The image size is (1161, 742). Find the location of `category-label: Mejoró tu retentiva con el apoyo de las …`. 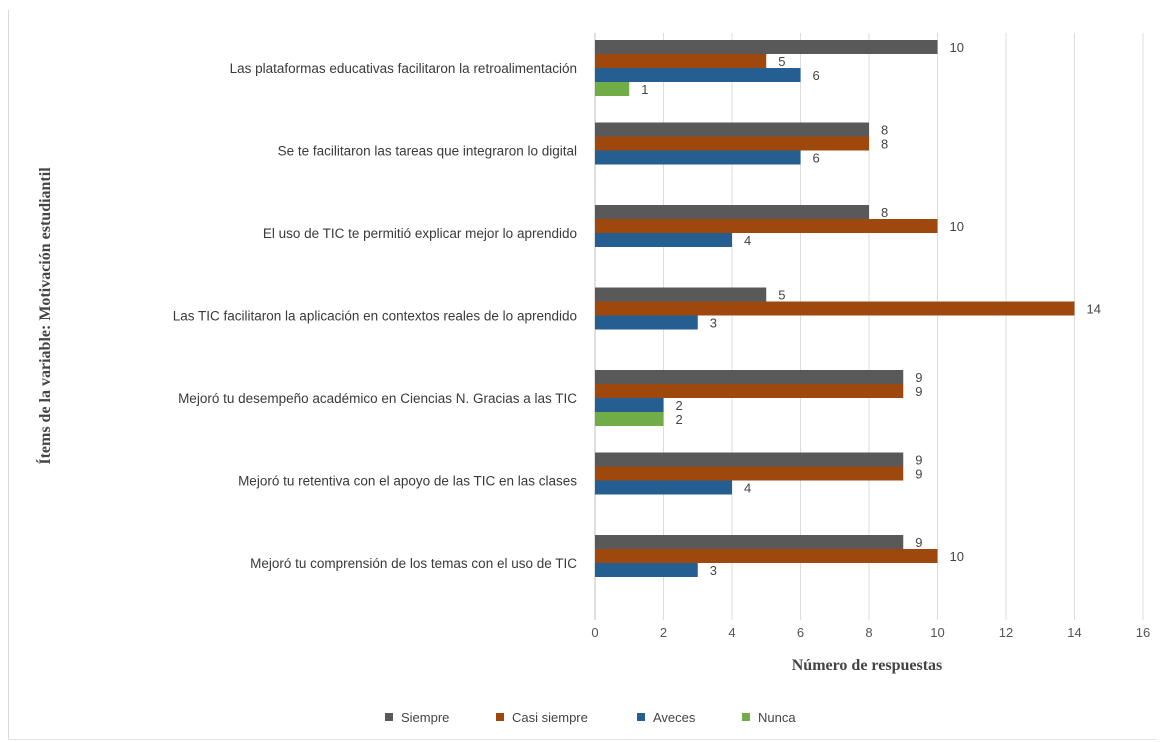

category-label: Mejoró tu retentiva con el apoyo de las … is located at coordinates (407, 481).